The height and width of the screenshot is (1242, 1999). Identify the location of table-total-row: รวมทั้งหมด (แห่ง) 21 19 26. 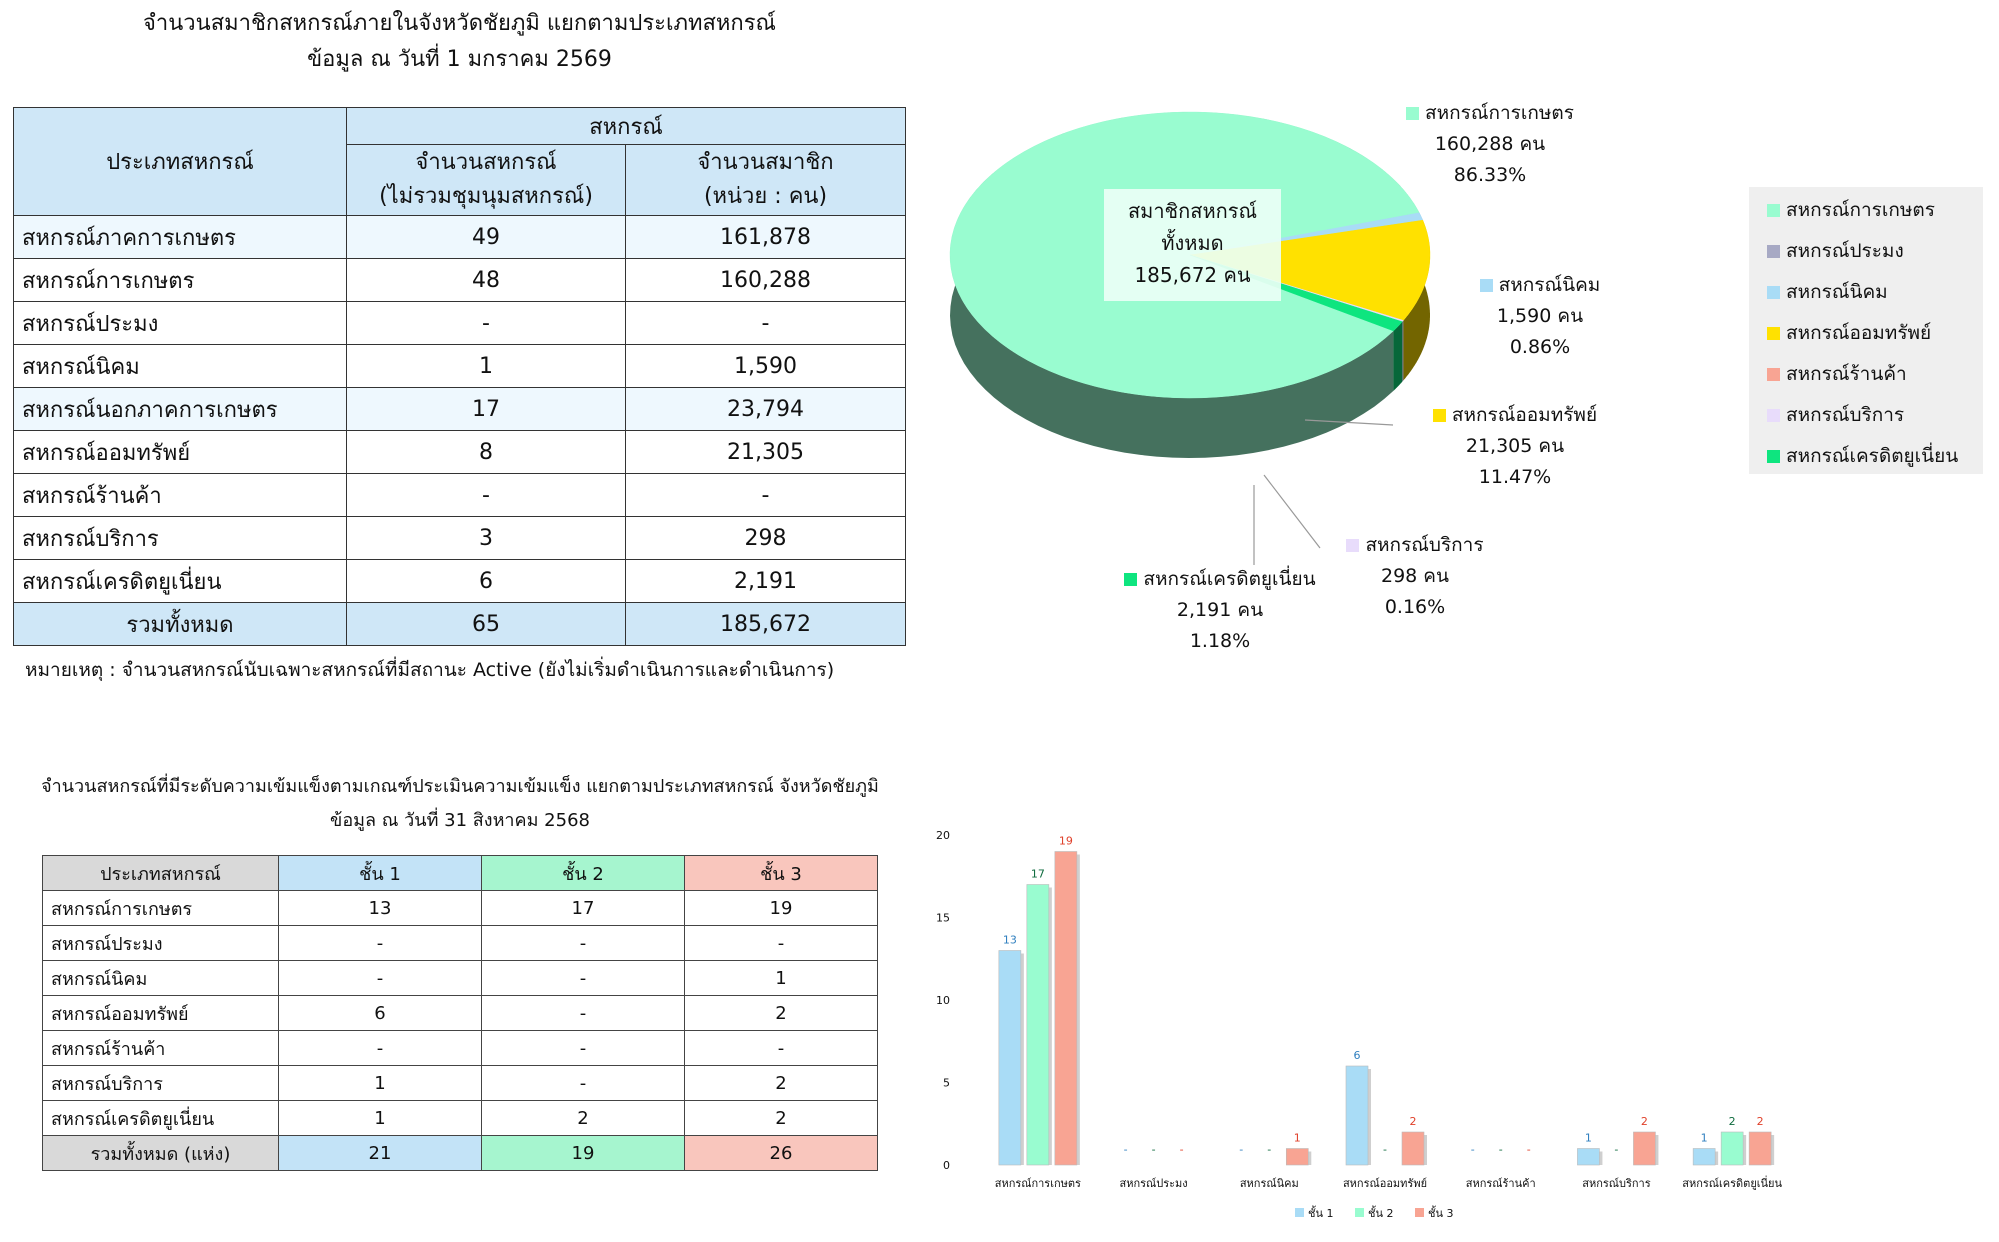
(460, 1153).